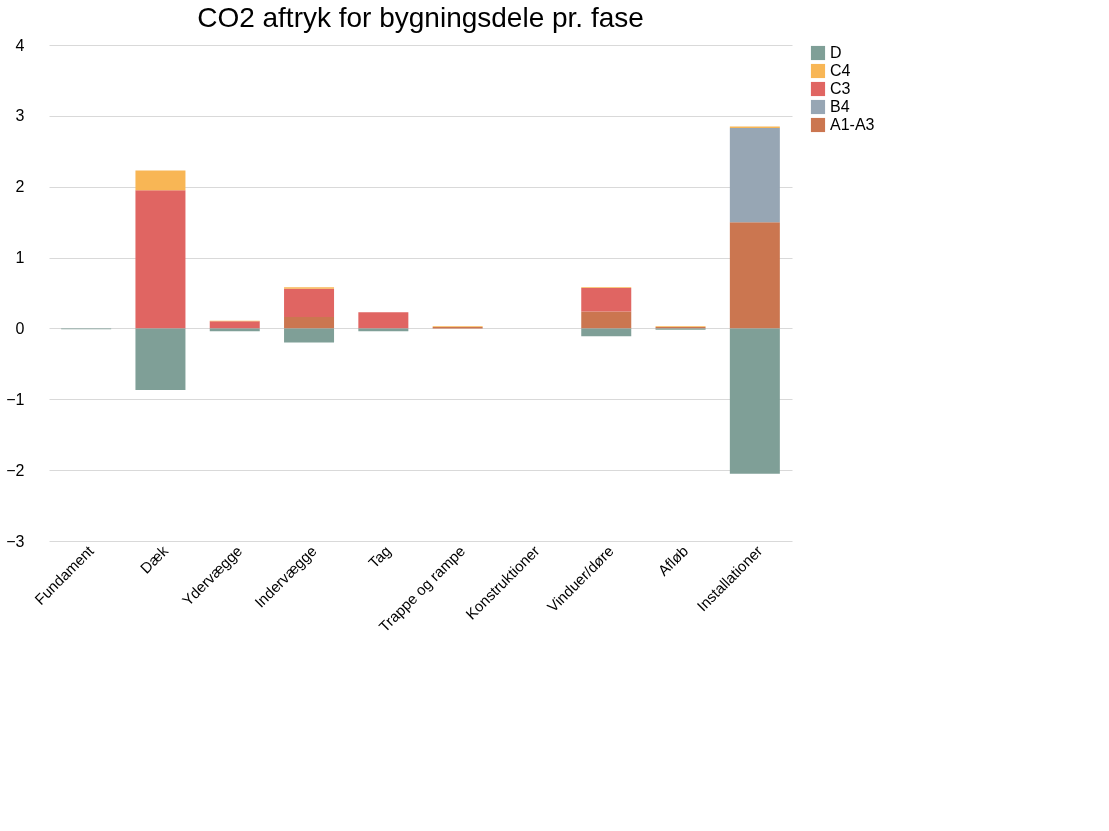 The height and width of the screenshot is (831, 1109). I want to click on chart-title: CO2 aftryk for bygningsdele pr. fase, so click(420, 17).